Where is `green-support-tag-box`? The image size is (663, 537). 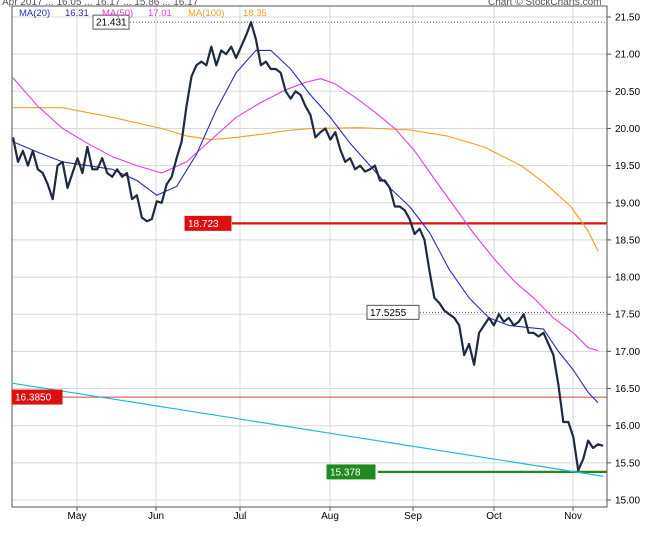 green-support-tag-box is located at coordinates (351, 472).